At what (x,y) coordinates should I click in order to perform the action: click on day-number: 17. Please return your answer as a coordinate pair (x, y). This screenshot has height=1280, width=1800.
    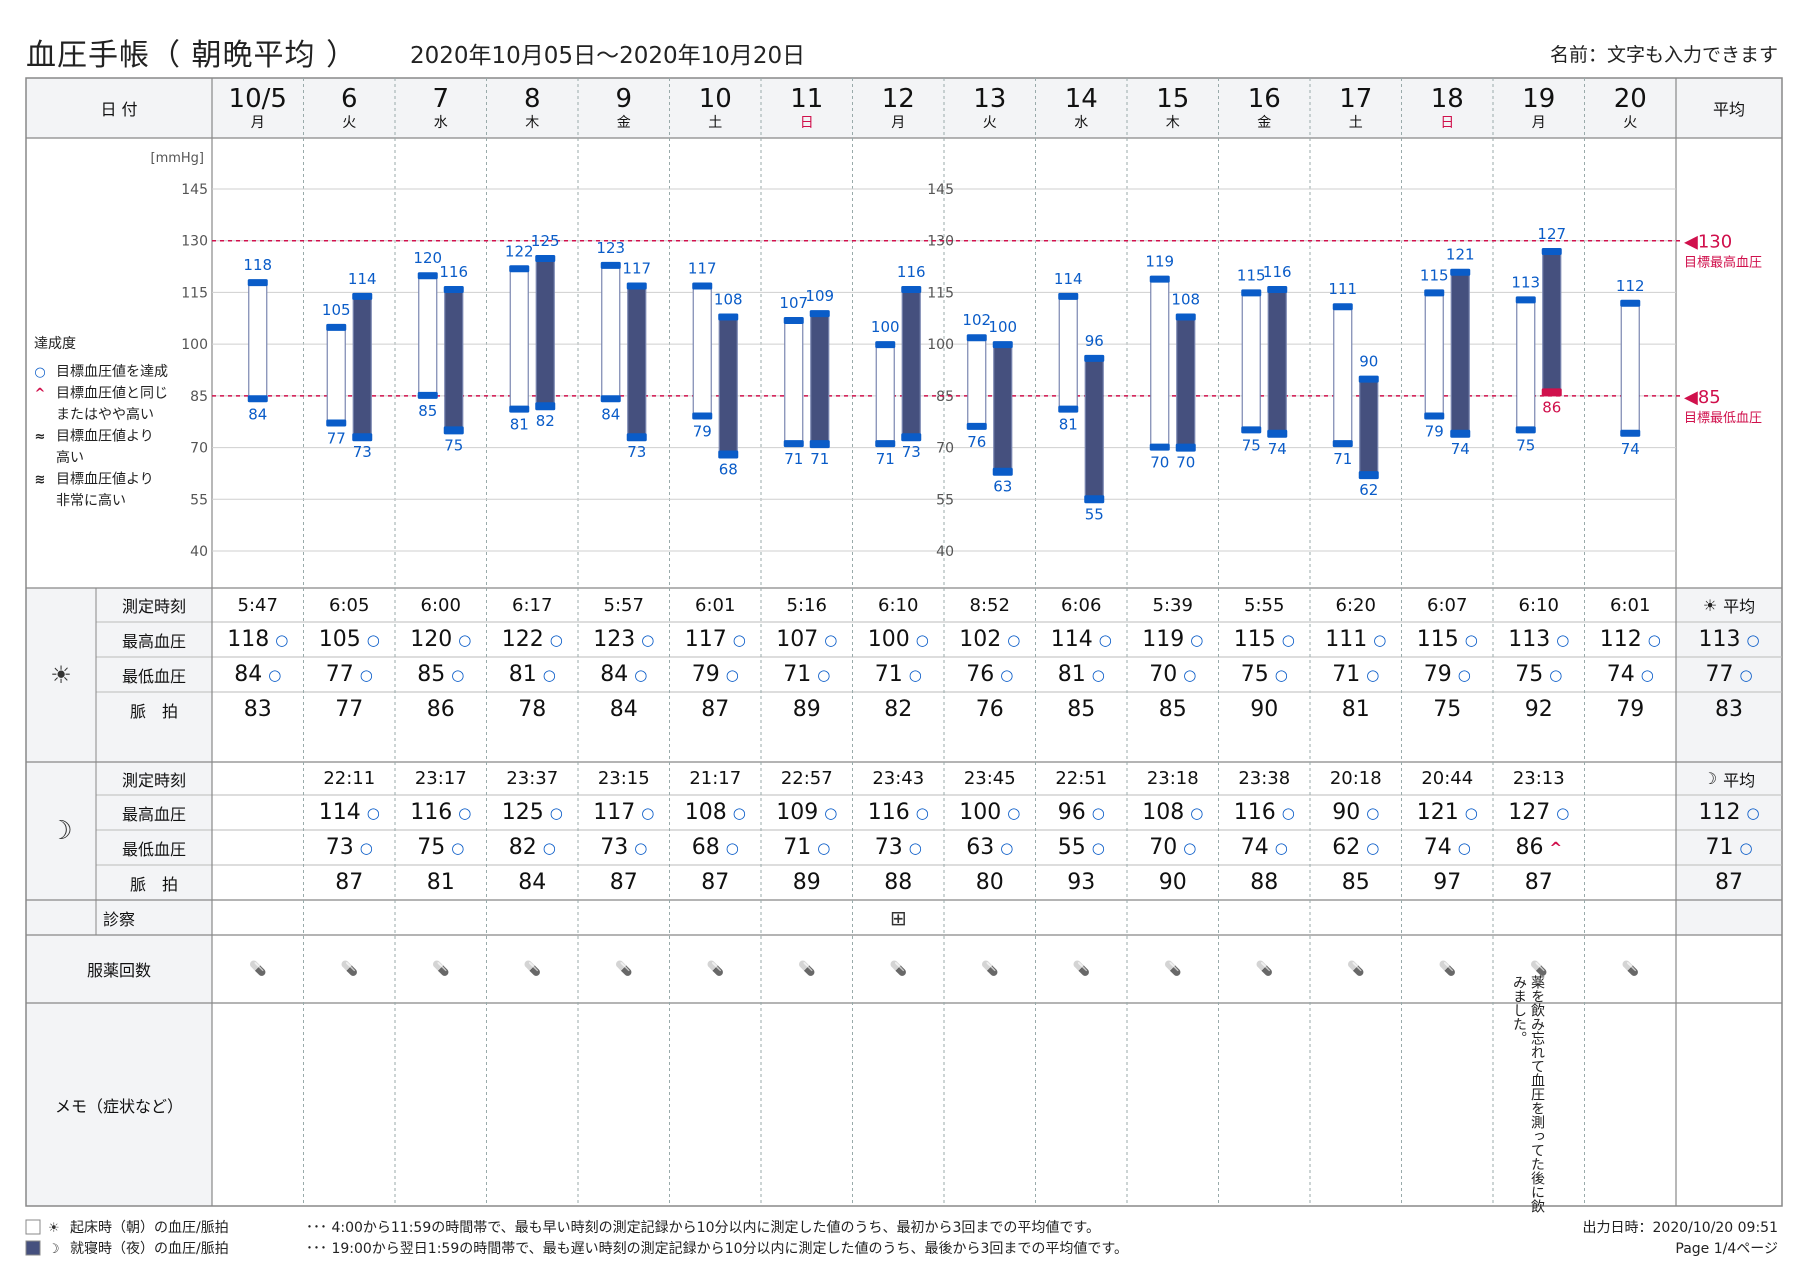
    Looking at the image, I should click on (1356, 99).